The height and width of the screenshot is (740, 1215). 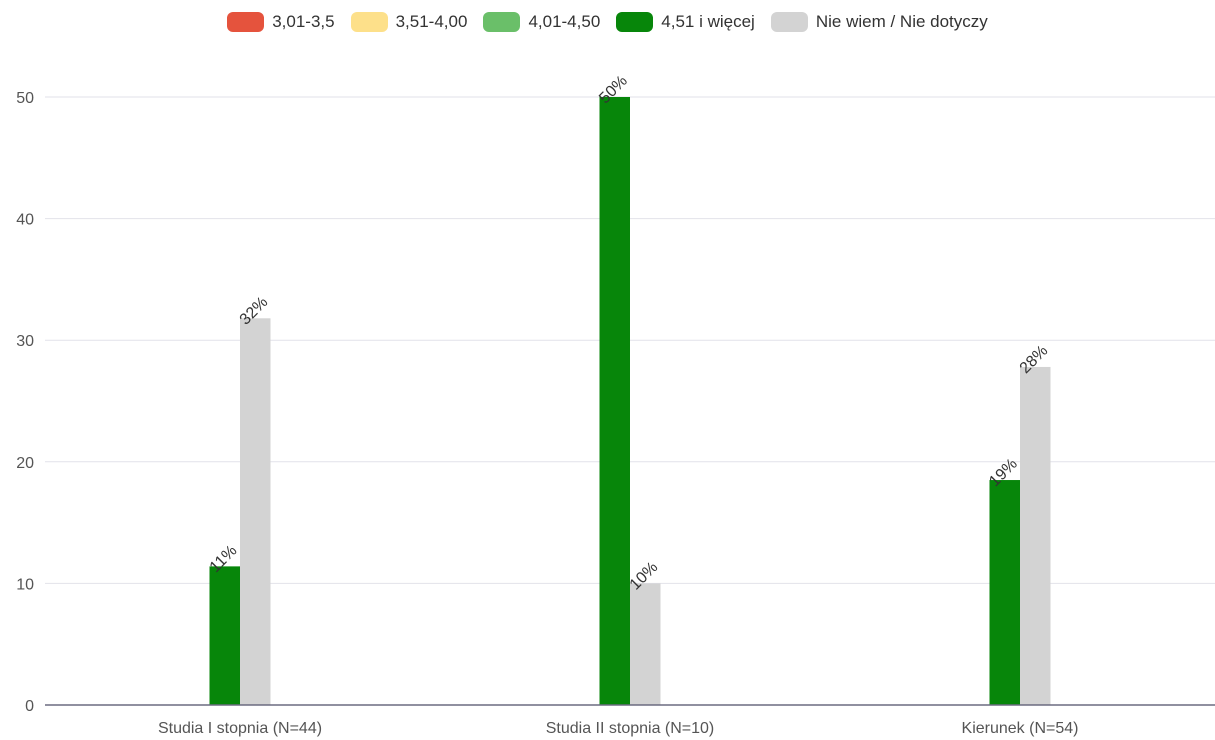 What do you see at coordinates (240, 728) in the screenshot?
I see `x-tick-label: Studia I stopnia (N=44)` at bounding box center [240, 728].